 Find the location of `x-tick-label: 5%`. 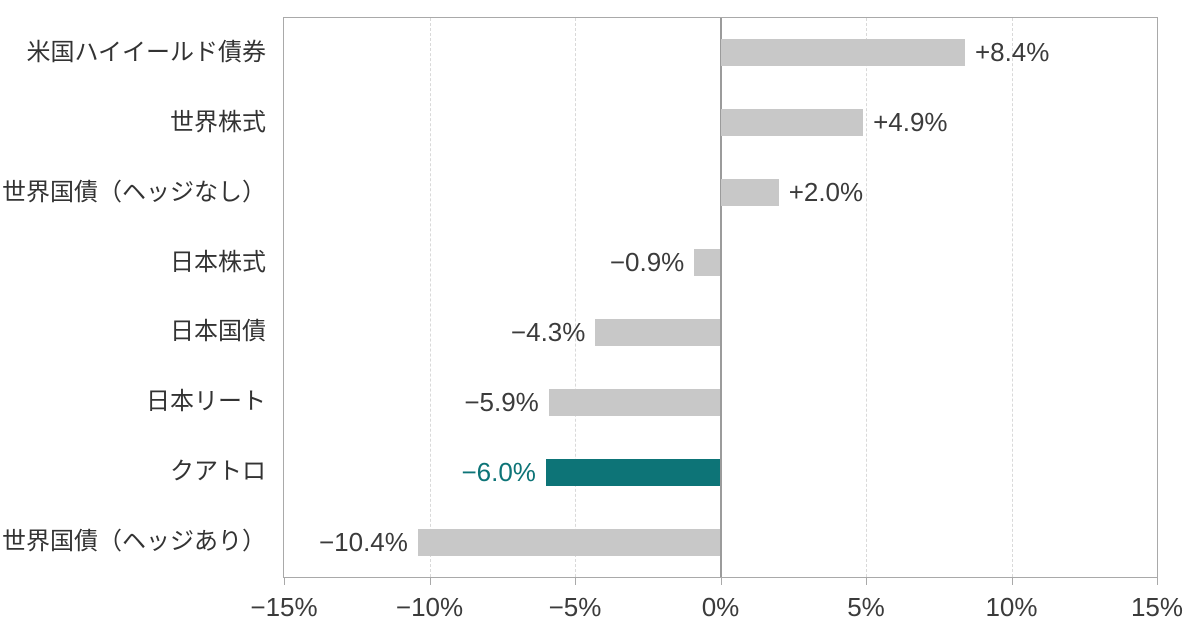

x-tick-label: 5% is located at coordinates (866, 607).